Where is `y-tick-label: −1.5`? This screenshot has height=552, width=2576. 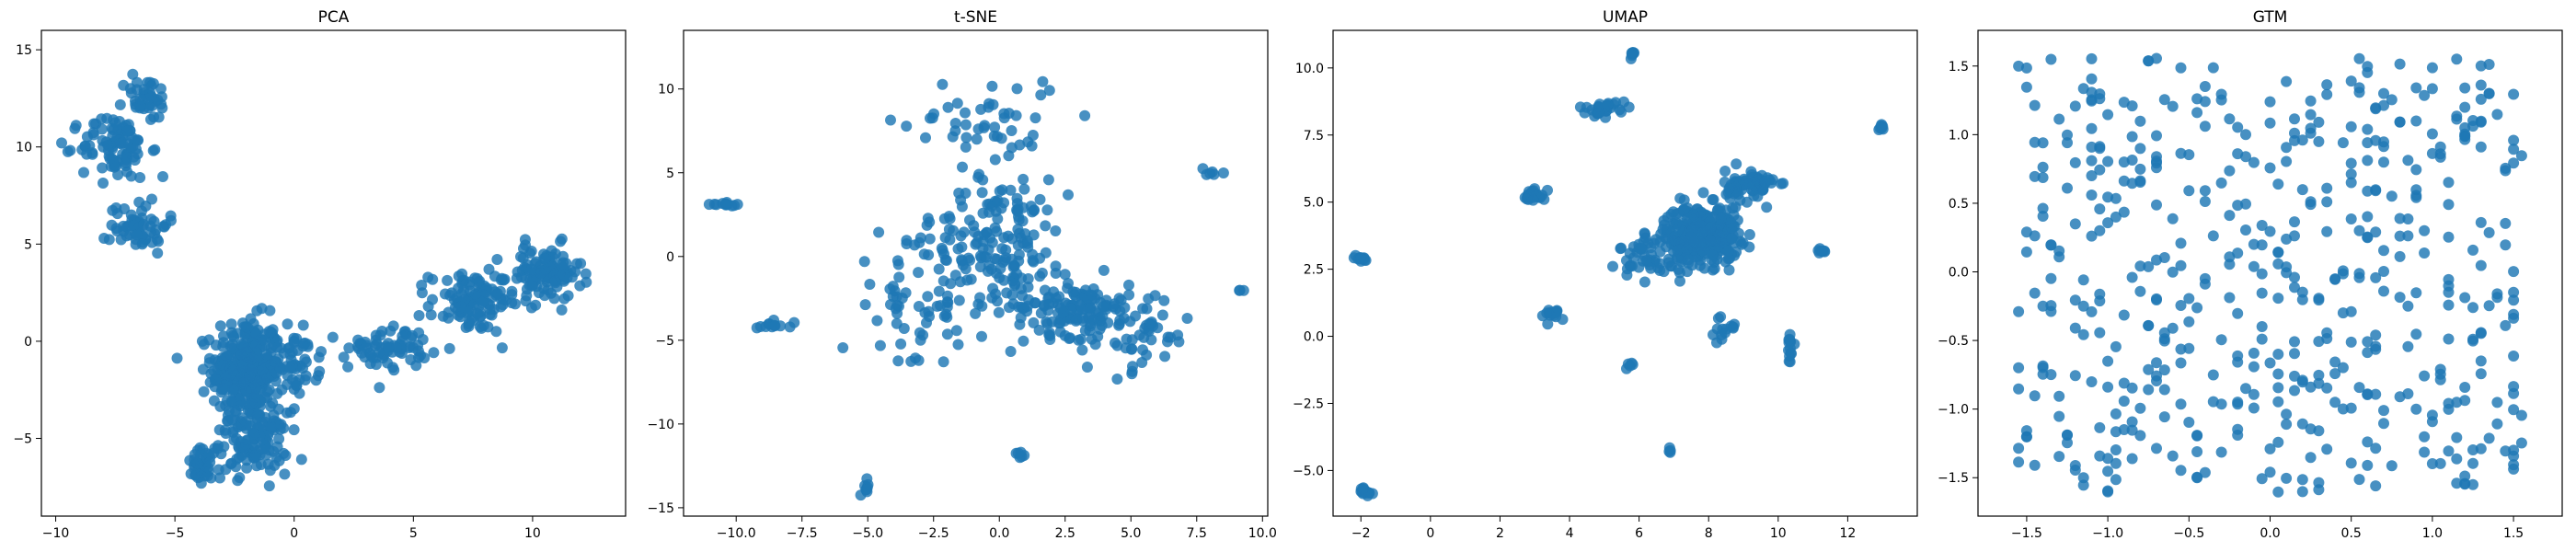
y-tick-label: −1.5 is located at coordinates (1953, 478).